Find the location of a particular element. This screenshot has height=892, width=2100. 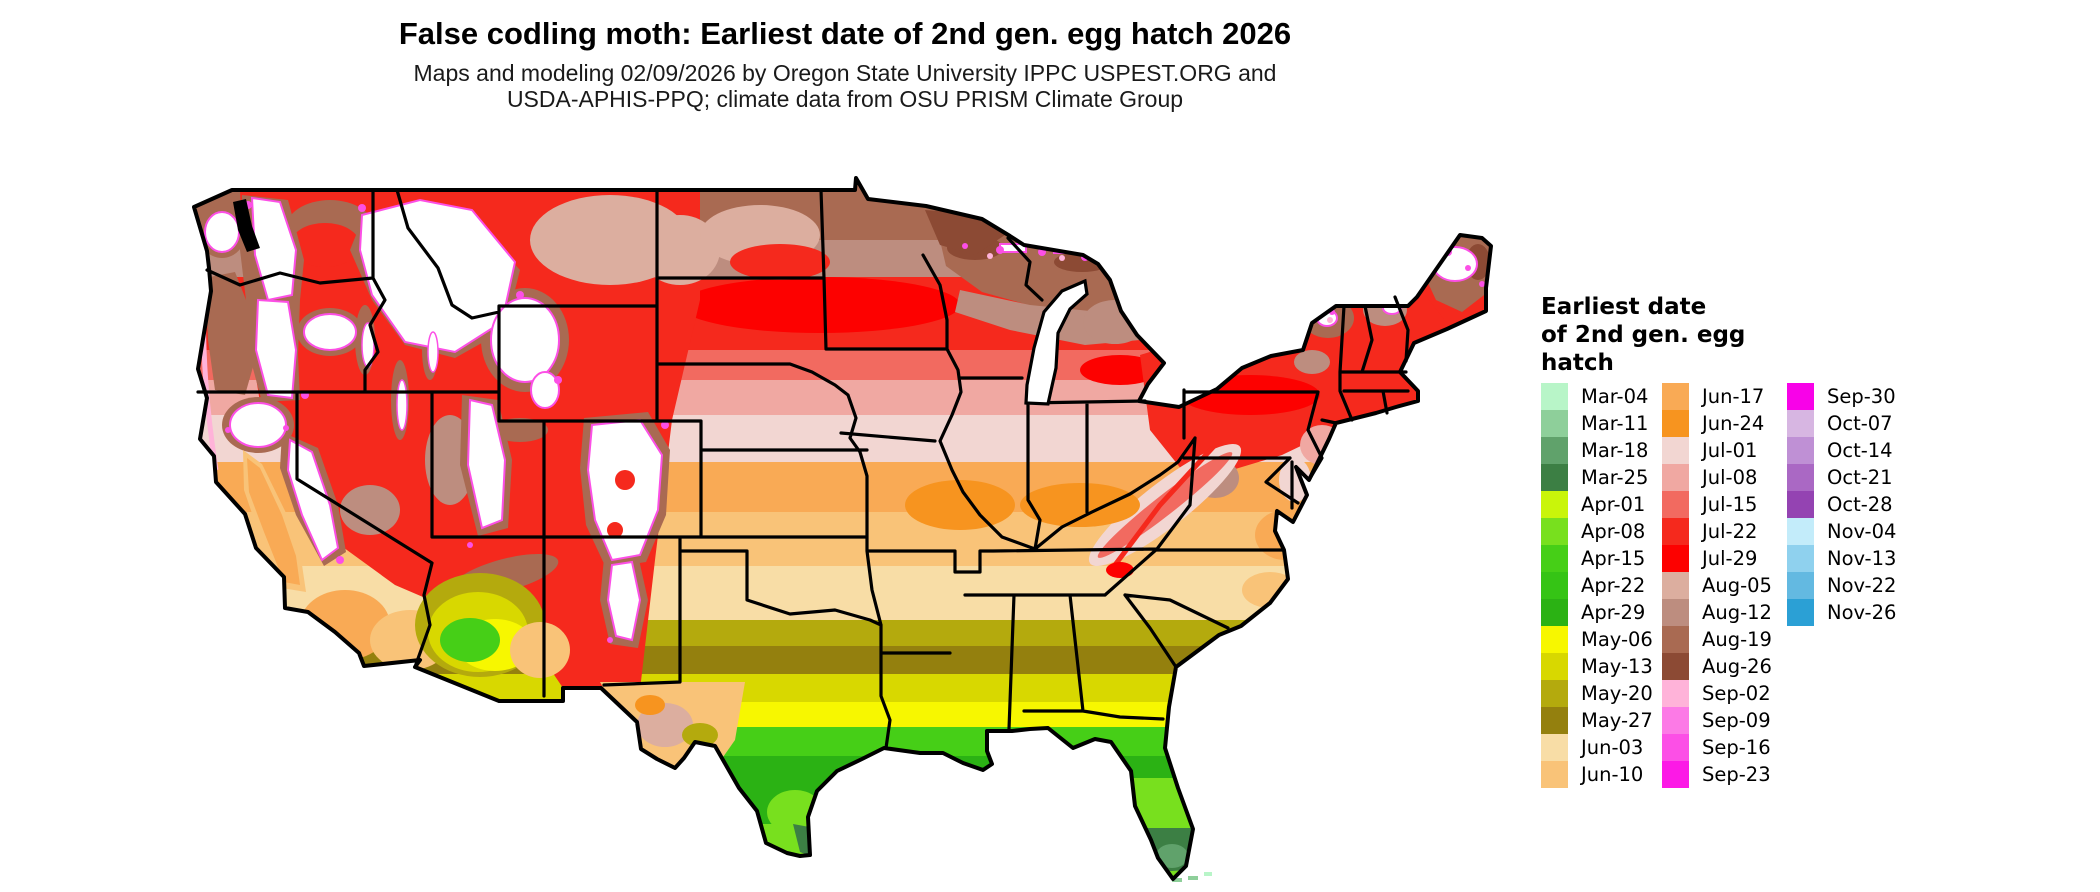

west-texas-orange is located at coordinates (650, 705).